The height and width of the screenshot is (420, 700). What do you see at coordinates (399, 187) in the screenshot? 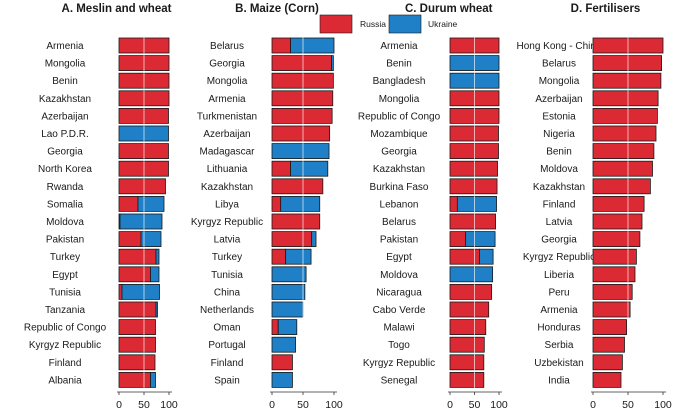
I see `category-label: Burkina Faso` at bounding box center [399, 187].